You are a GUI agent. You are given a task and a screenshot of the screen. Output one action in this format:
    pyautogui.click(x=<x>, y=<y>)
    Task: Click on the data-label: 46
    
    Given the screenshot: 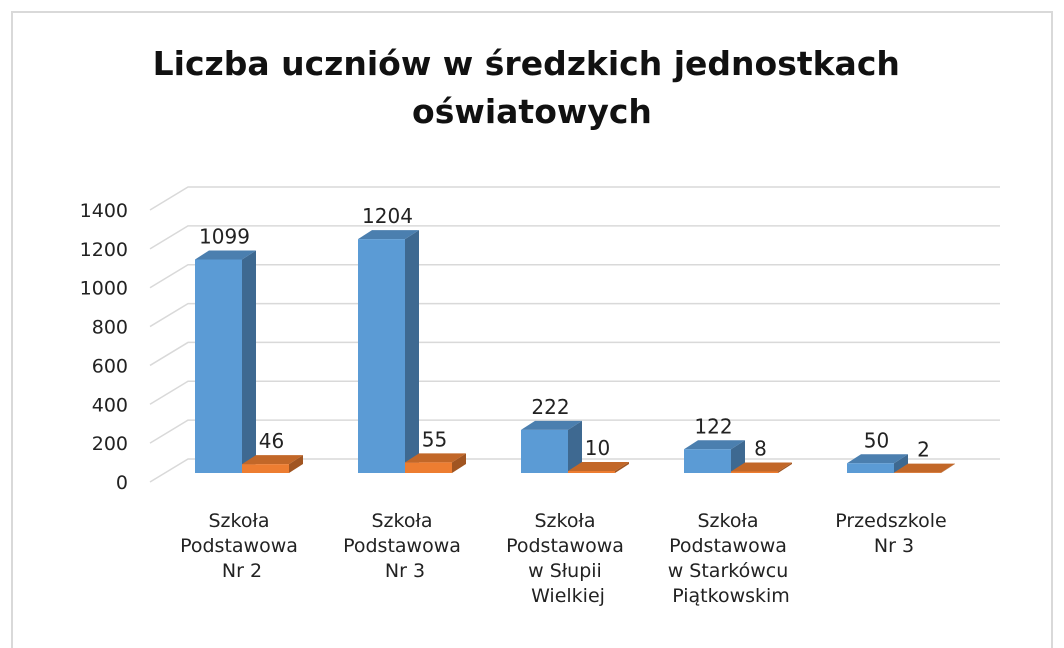 What is the action you would take?
    pyautogui.click(x=271, y=441)
    